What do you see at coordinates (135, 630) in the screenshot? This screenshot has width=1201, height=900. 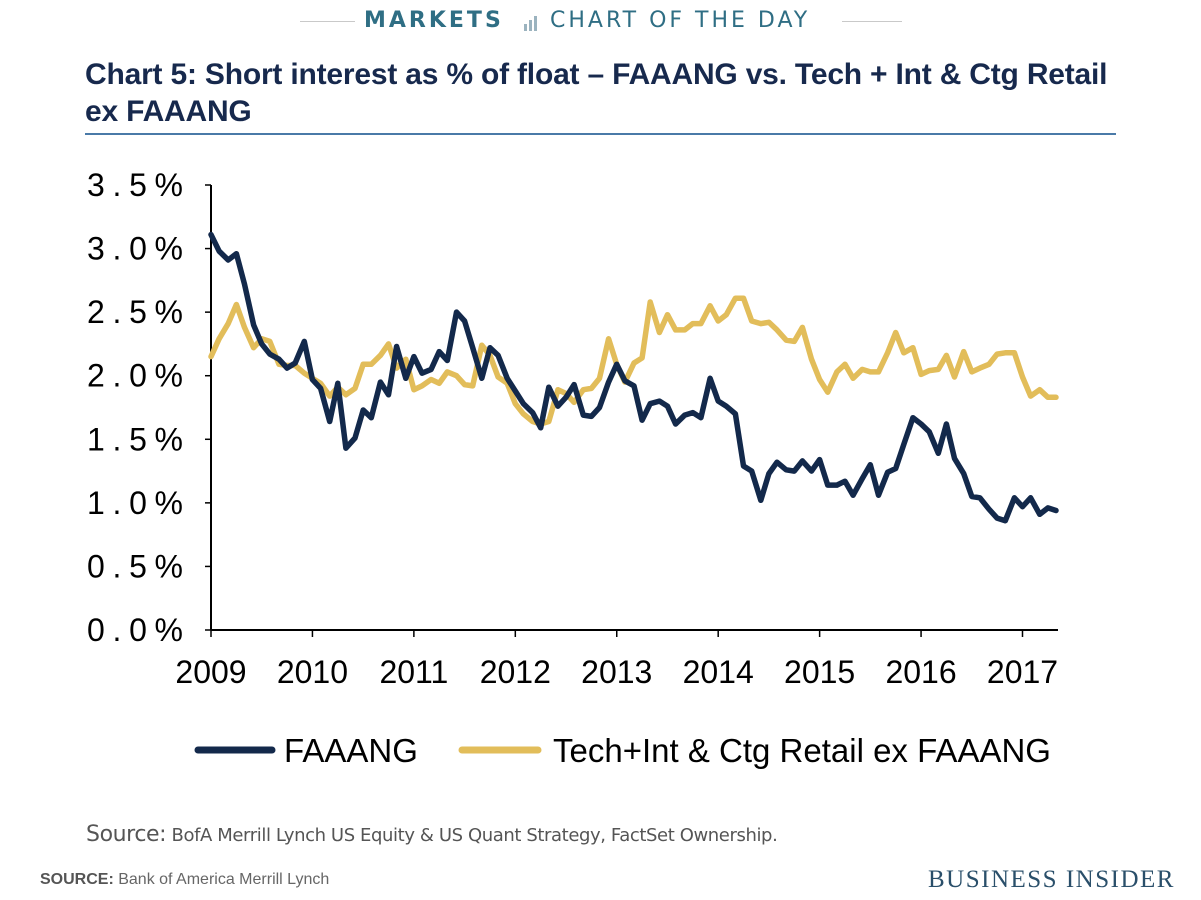 I see `y-tick-label: 0.0%` at bounding box center [135, 630].